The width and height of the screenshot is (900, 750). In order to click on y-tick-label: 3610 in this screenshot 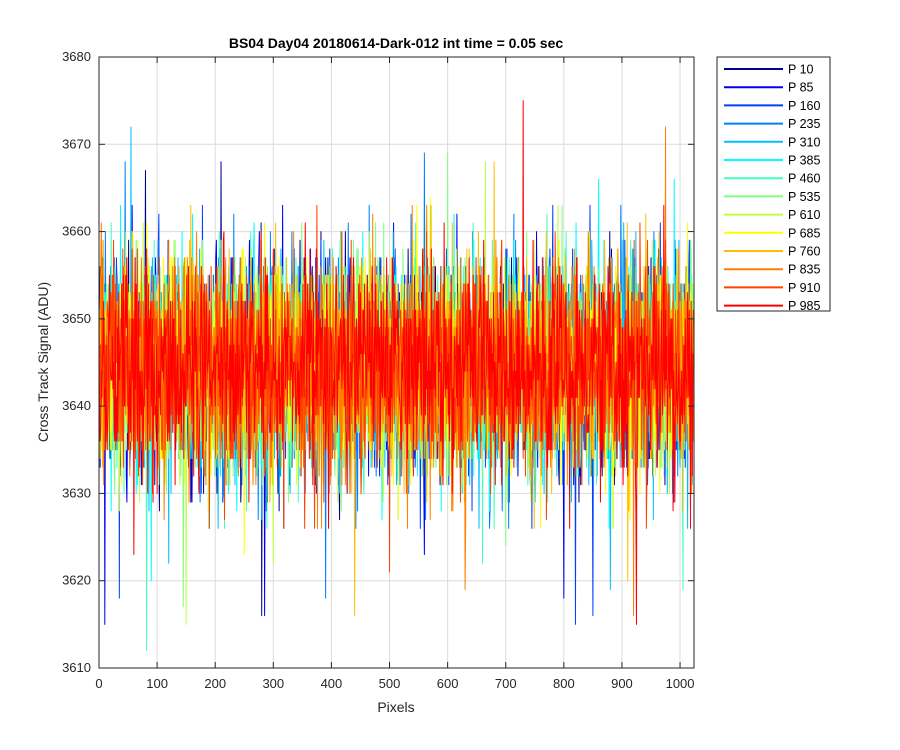, I will do `click(76, 667)`.